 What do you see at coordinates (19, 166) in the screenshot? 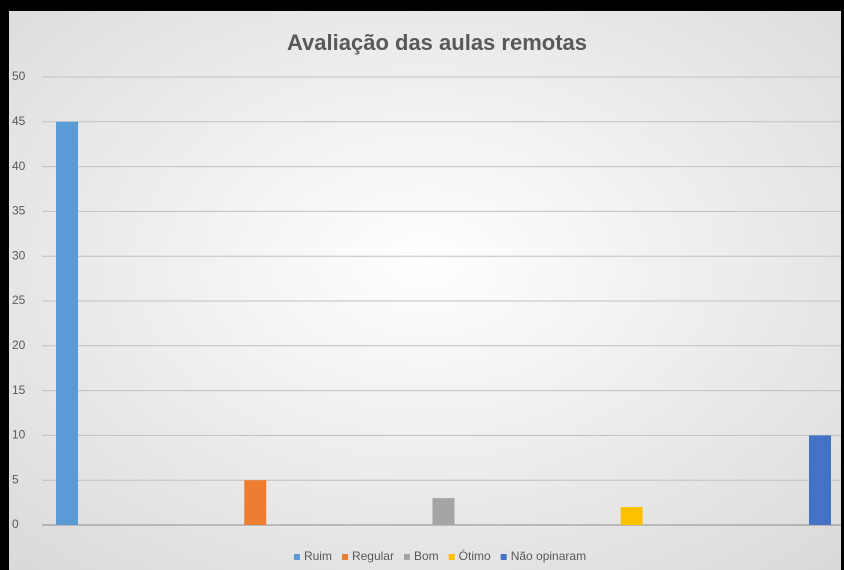
I see `y-tick-label: 40` at bounding box center [19, 166].